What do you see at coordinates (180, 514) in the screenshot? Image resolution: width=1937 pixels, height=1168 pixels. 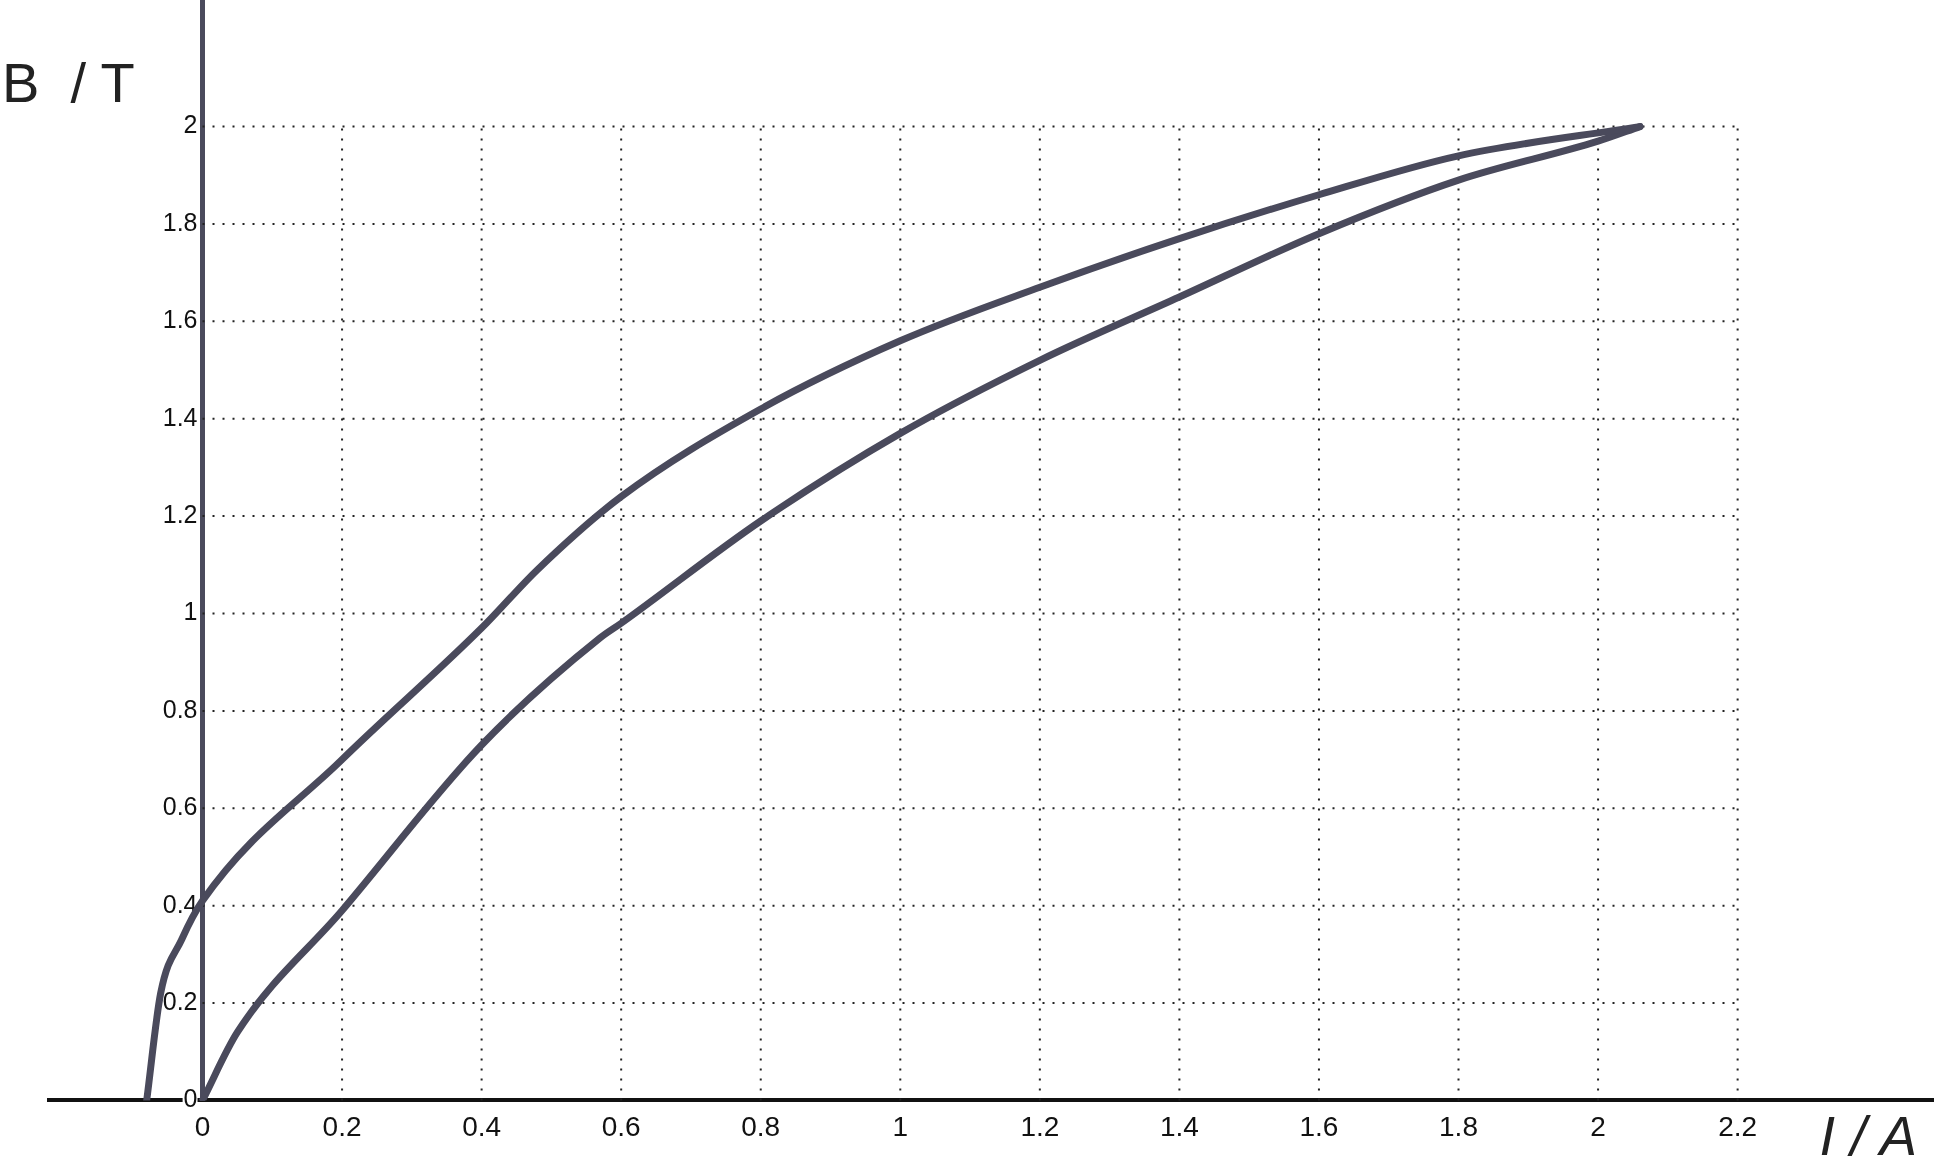 I see `y-tick-label: 1.2` at bounding box center [180, 514].